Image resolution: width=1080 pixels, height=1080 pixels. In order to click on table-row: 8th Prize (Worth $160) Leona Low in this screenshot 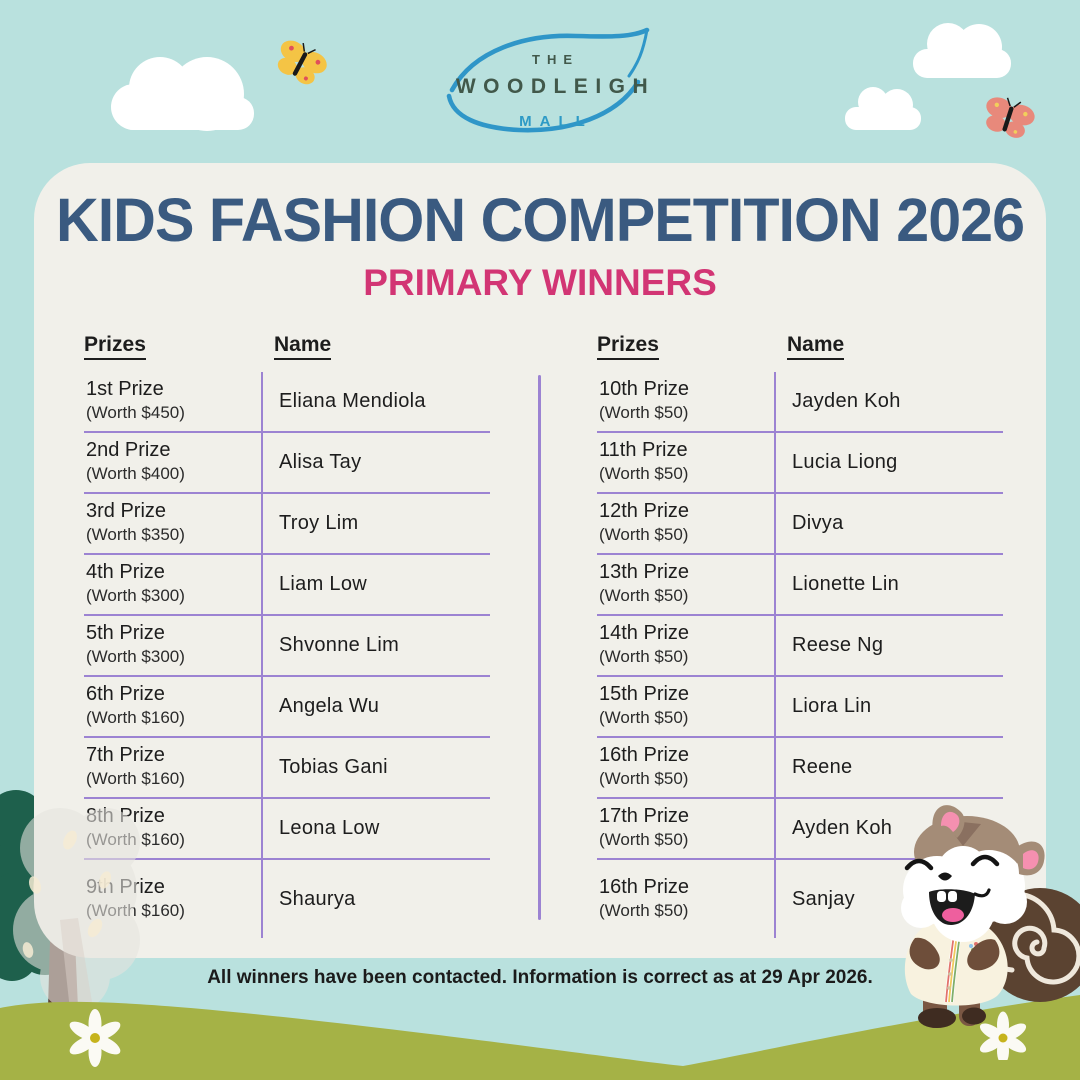, I will do `click(287, 827)`.